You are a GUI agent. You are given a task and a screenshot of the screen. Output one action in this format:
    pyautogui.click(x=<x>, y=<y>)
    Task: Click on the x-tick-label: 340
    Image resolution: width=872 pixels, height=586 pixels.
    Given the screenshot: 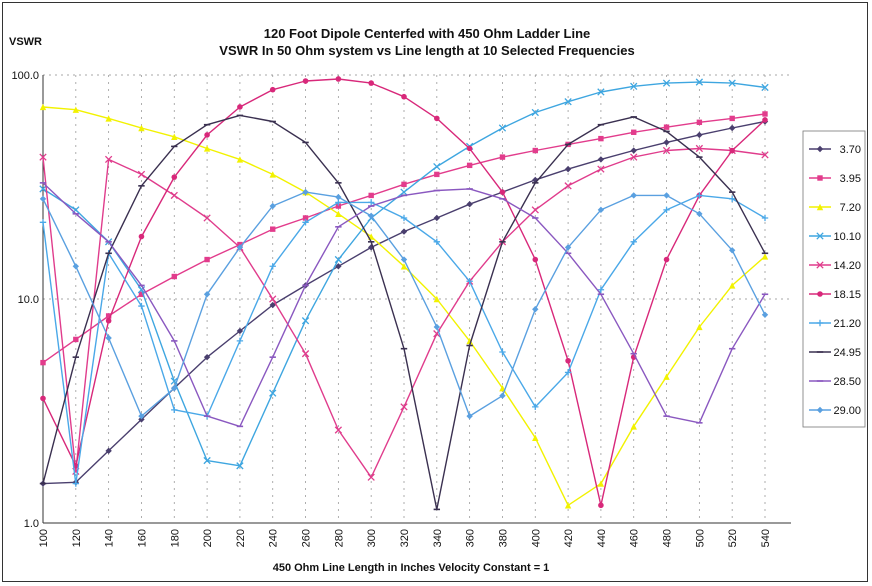 What is the action you would take?
    pyautogui.click(x=438, y=538)
    